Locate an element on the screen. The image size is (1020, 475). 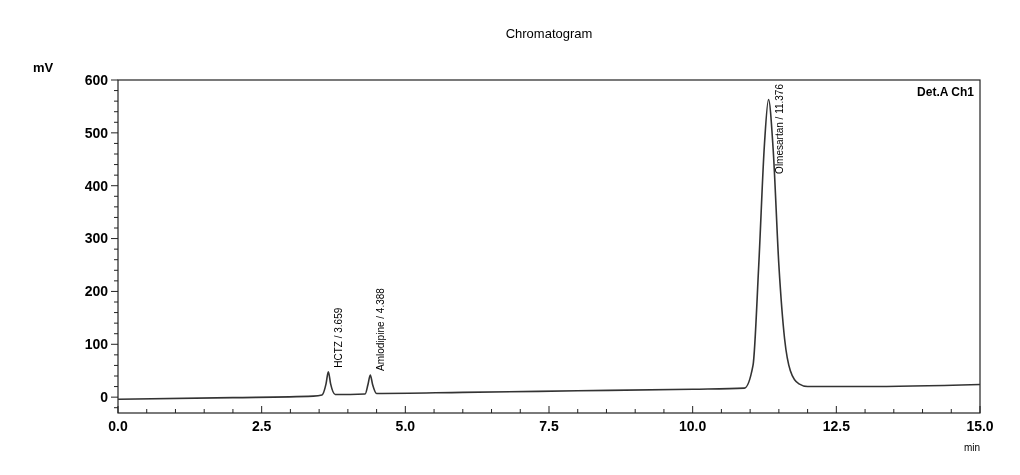
annotation: Amlodipine / 4.388 is located at coordinates (381, 329).